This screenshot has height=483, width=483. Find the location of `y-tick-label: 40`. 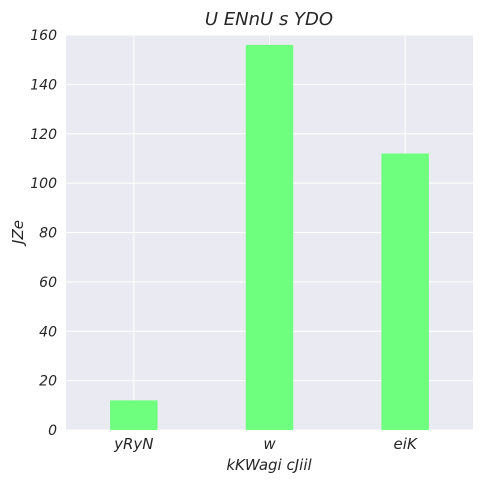

y-tick-label: 40 is located at coordinates (48, 332).